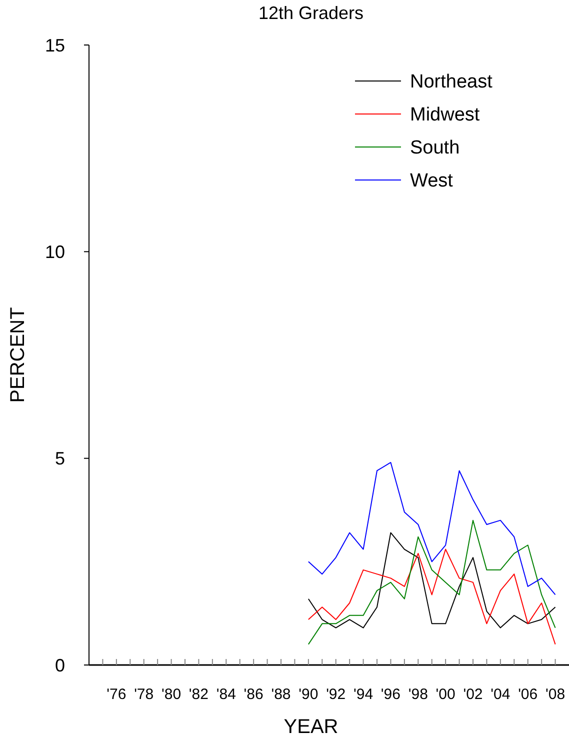 The image size is (569, 738). What do you see at coordinates (336, 694) in the screenshot?
I see `x-tick-label: '92` at bounding box center [336, 694].